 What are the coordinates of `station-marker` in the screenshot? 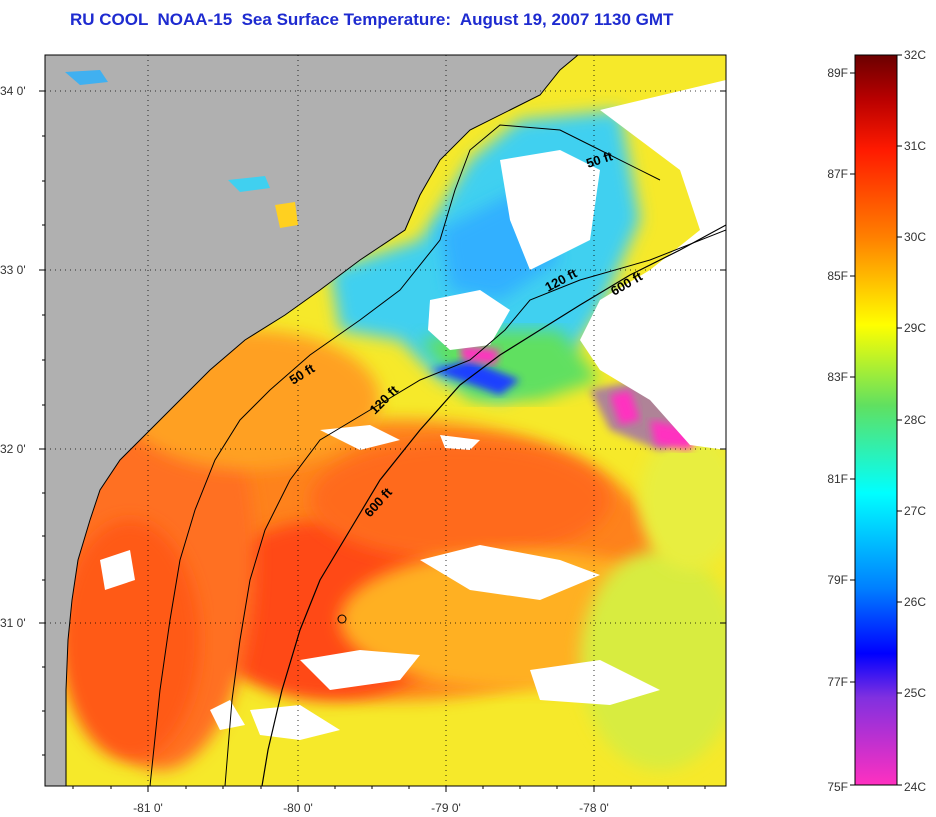 It's located at (342, 619).